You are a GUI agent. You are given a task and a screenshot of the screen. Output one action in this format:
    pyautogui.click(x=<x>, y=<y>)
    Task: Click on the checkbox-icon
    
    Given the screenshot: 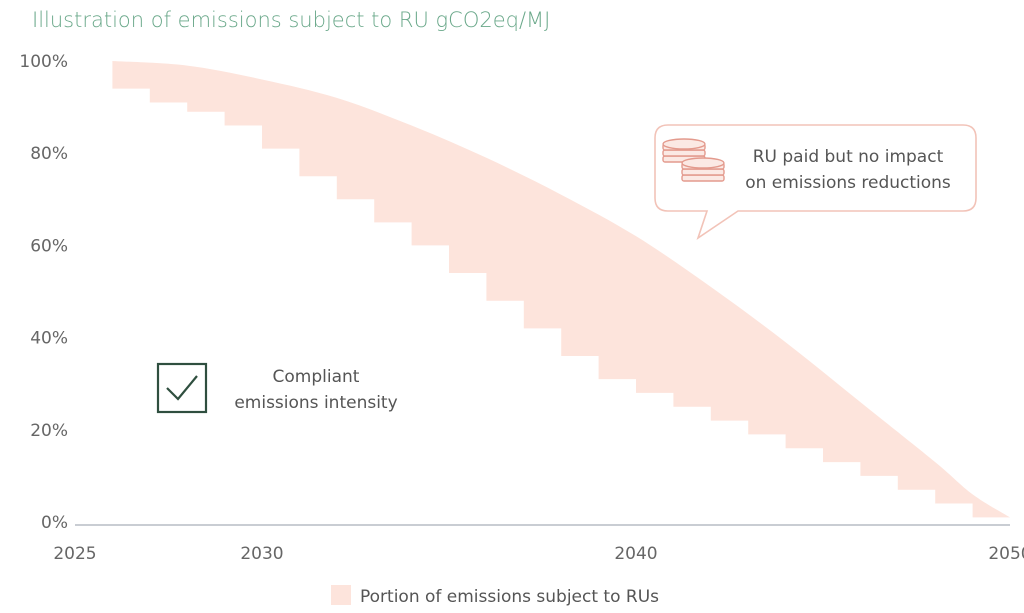 What is the action you would take?
    pyautogui.click(x=182, y=388)
    